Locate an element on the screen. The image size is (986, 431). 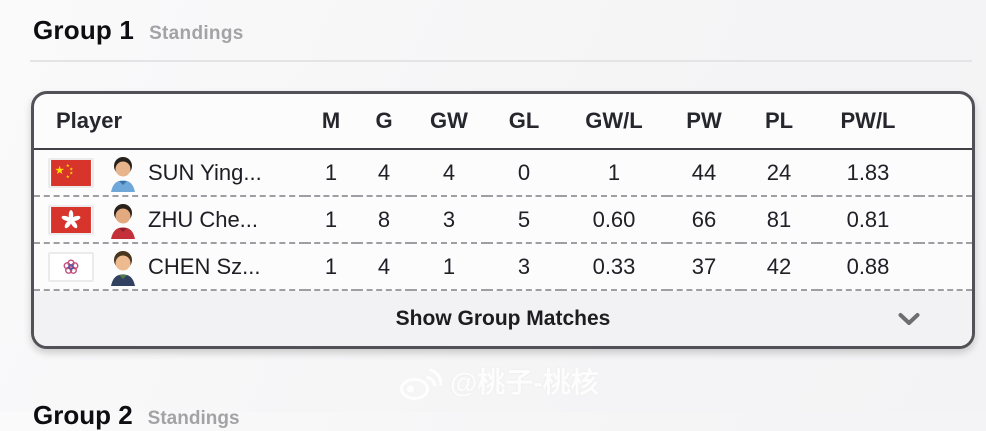
col-header-gw: GW is located at coordinates (449, 122).